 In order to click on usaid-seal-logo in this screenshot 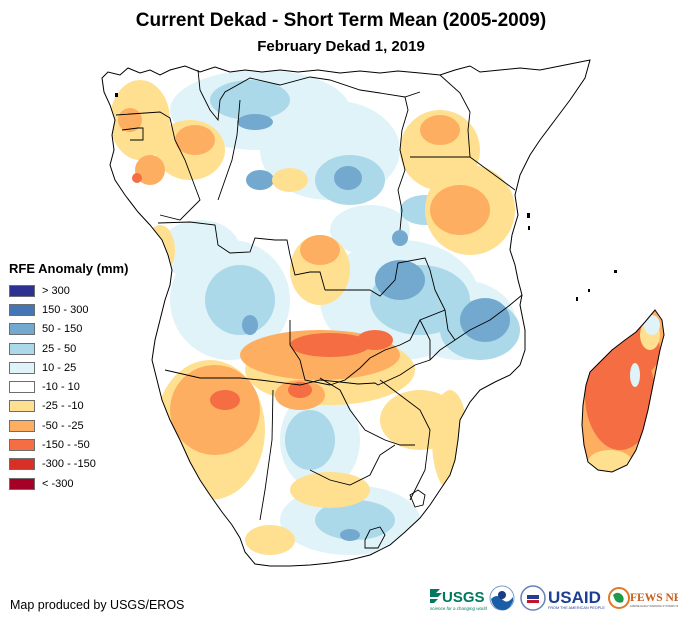, I will do `click(533, 598)`.